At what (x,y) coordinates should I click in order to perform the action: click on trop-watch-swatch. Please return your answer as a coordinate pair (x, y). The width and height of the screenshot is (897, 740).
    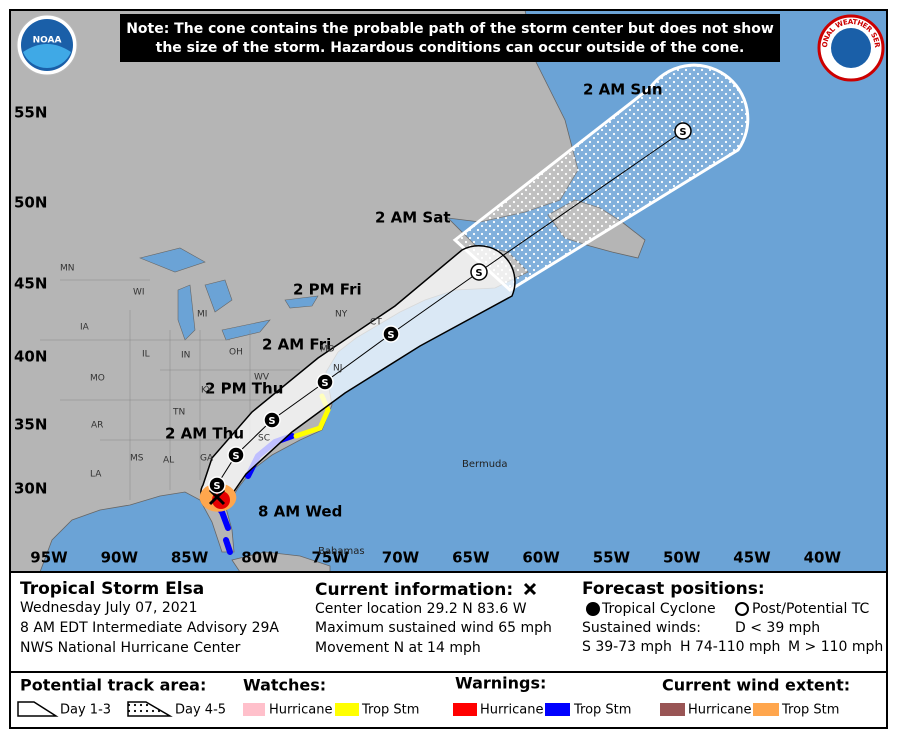
    Looking at the image, I should click on (347, 709).